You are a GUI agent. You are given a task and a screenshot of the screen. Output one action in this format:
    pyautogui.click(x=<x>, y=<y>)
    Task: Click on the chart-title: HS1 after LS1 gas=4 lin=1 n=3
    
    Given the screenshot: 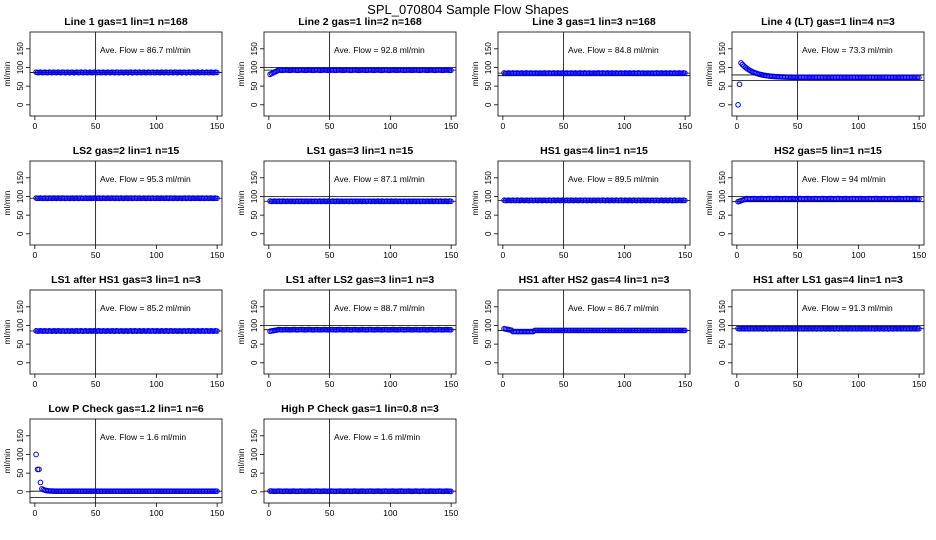 What is the action you would take?
    pyautogui.click(x=828, y=280)
    